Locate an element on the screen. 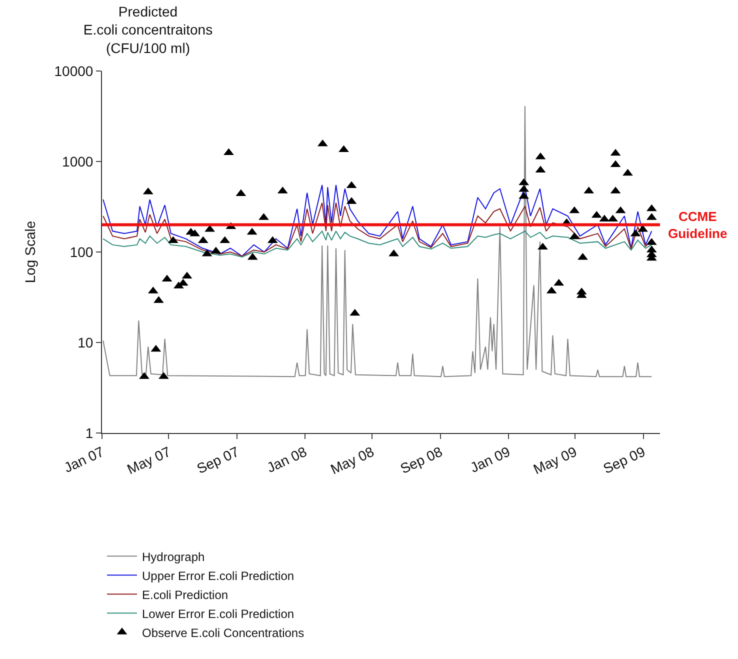  x-tick-label: May 08 is located at coordinates (352, 460).